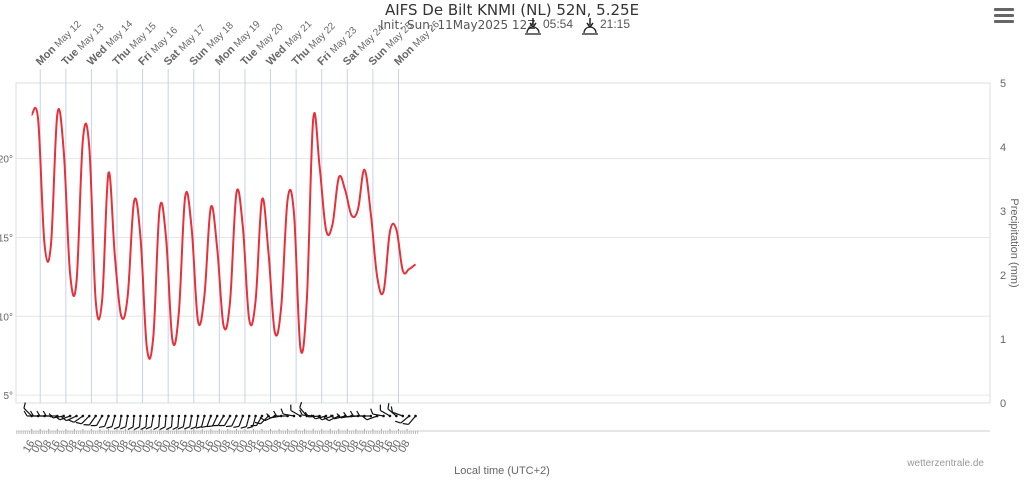  What do you see at coordinates (314, 44) in the screenshot?
I see `day-label: Thu May 22` at bounding box center [314, 44].